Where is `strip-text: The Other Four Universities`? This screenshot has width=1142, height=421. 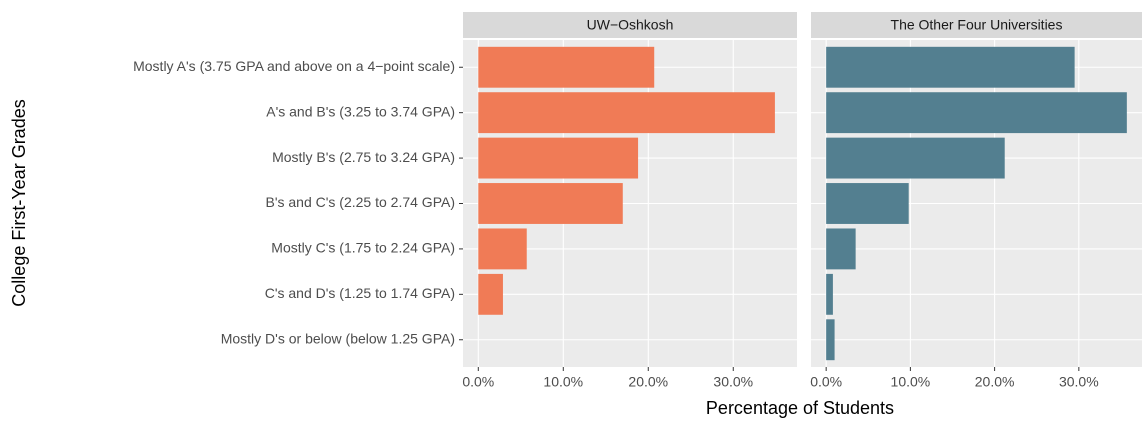 strip-text: The Other Four Universities is located at coordinates (977, 25).